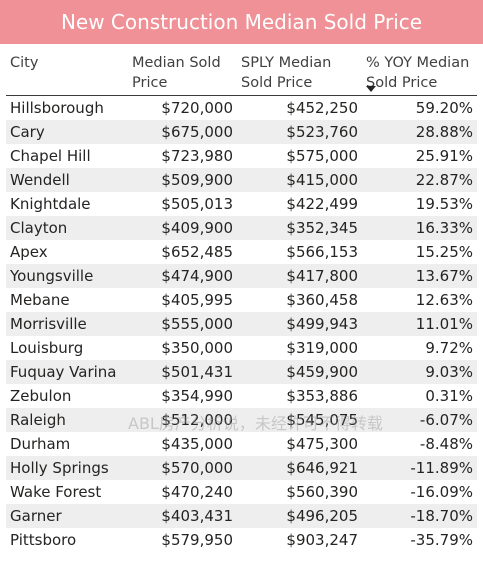 The width and height of the screenshot is (483, 564). Describe the element at coordinates (419, 323) in the screenshot. I see `cell-yoy: 11.01%` at that location.